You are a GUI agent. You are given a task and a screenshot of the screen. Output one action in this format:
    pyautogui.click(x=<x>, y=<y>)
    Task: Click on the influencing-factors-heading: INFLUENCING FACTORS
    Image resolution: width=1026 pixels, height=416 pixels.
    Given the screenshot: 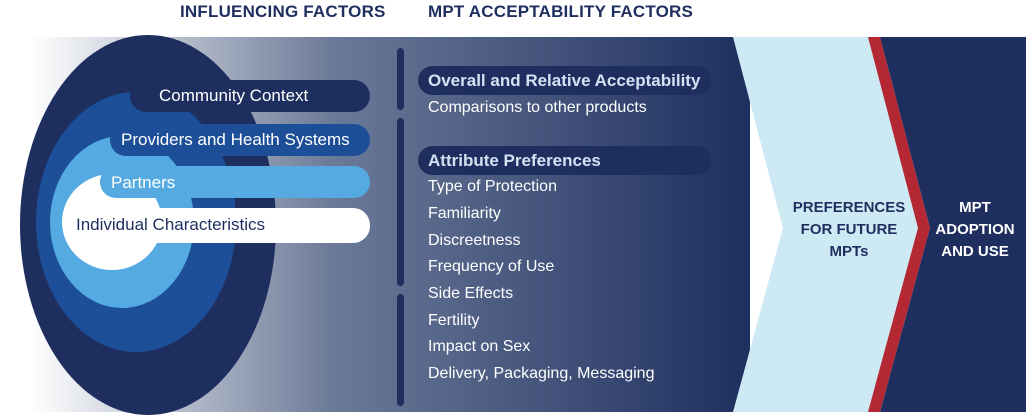 What is the action you would take?
    pyautogui.click(x=283, y=11)
    